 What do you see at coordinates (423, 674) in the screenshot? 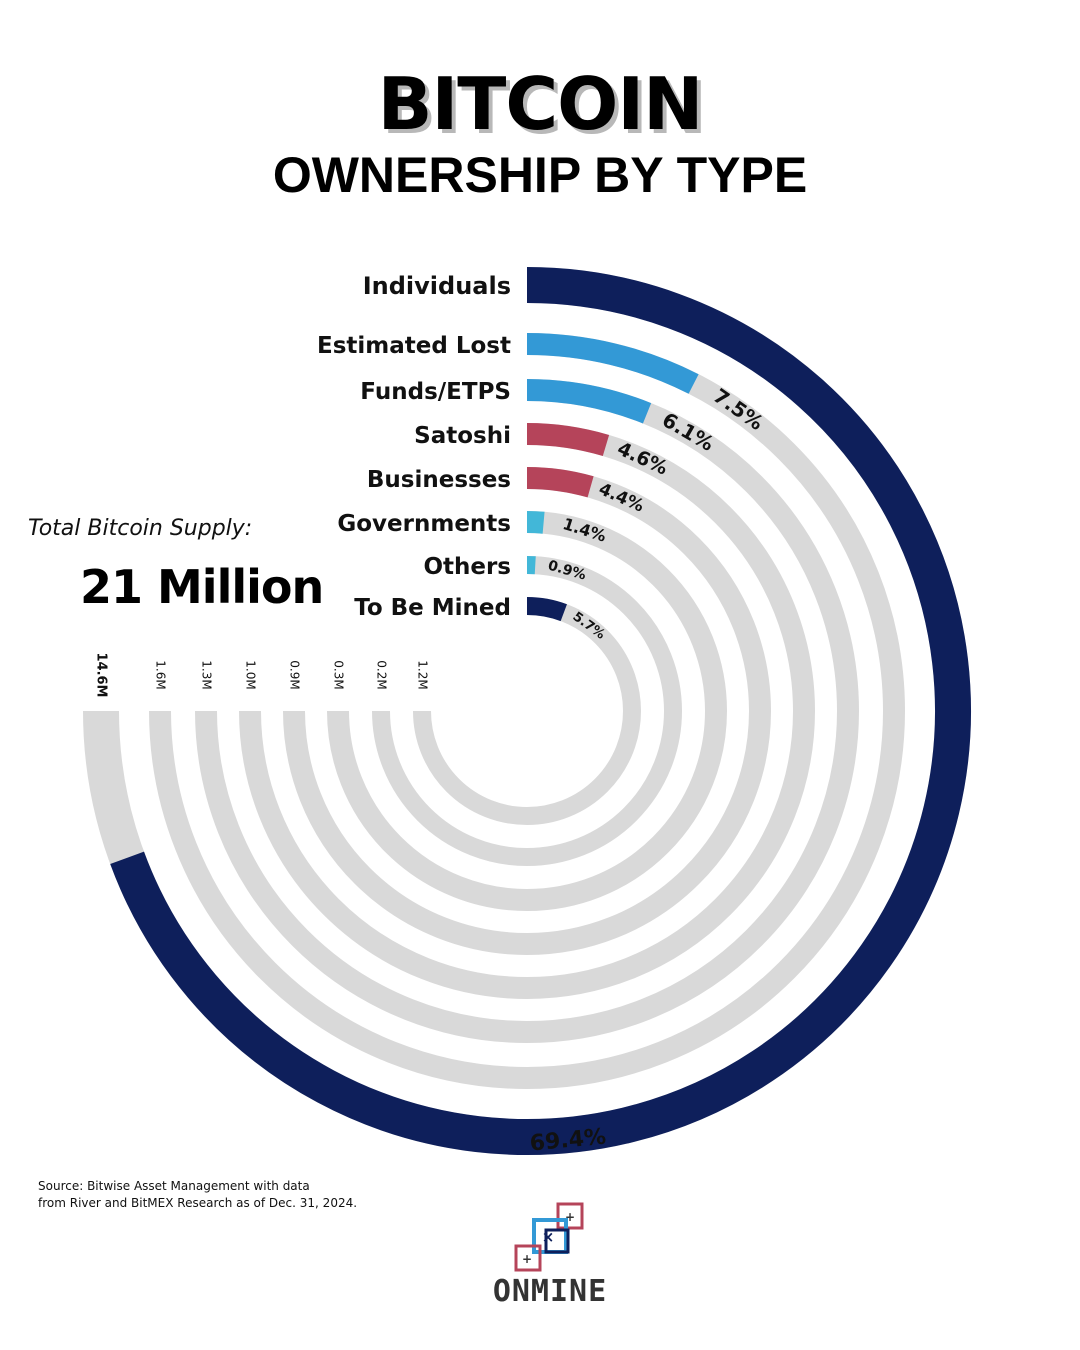
I see `amount-tick-label: 1.2M` at bounding box center [423, 674].